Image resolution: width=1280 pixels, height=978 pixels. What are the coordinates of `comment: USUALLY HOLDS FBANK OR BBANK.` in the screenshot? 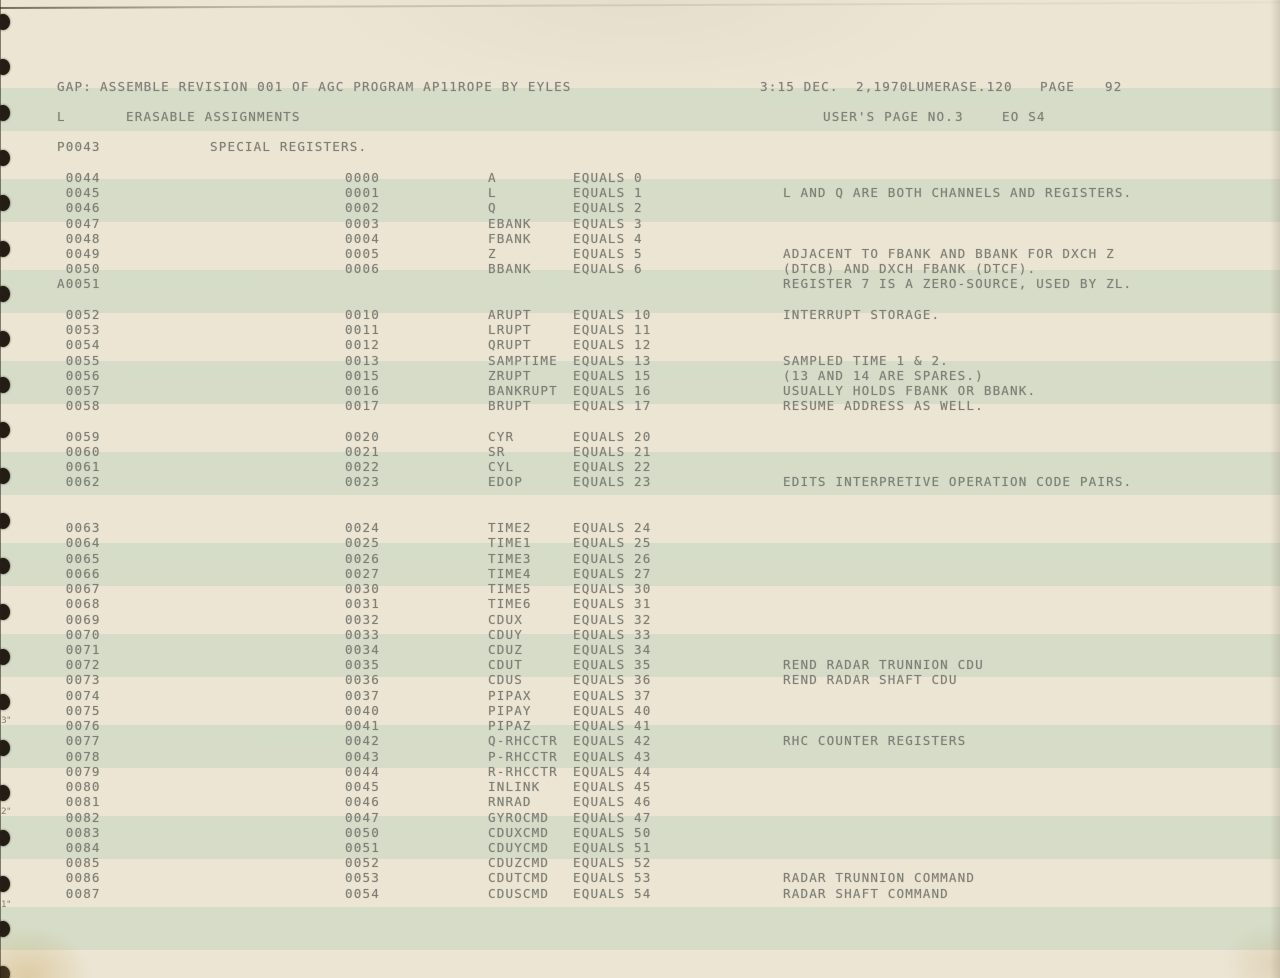 It's located at (910, 391).